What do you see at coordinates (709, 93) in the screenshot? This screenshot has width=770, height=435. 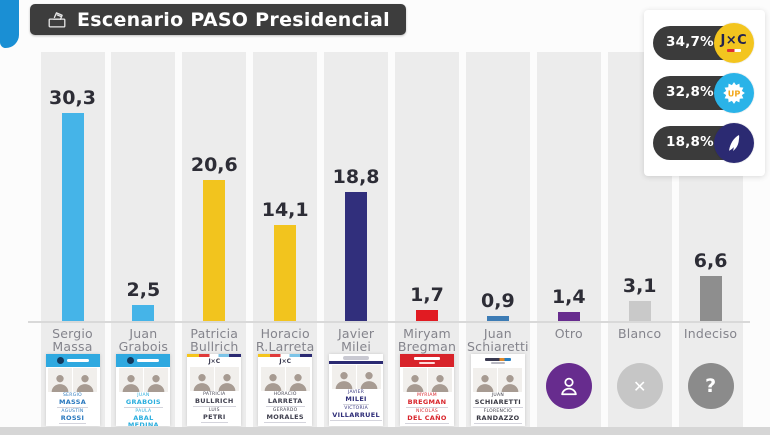 I see `legend-item-1: 32,8% UP` at bounding box center [709, 93].